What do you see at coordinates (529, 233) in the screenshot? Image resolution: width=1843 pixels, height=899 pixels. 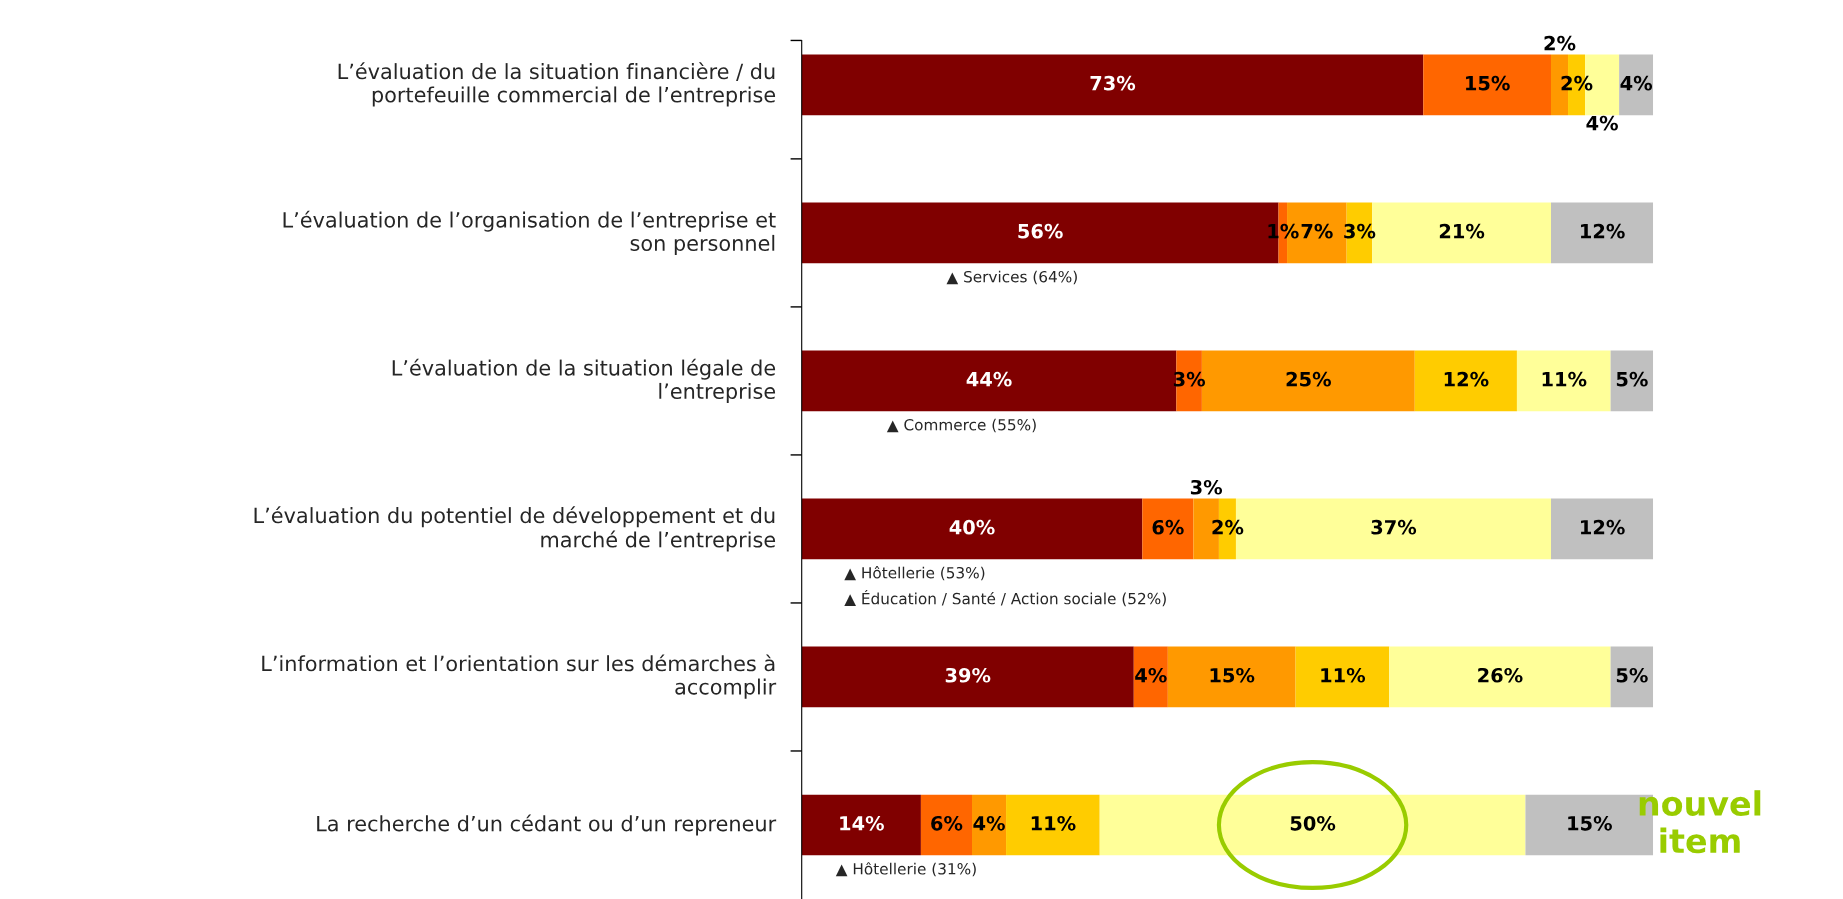 I see `y-tick-label: L’évaluation de l’organisation de l’entreprise et son personnel` at bounding box center [529, 233].